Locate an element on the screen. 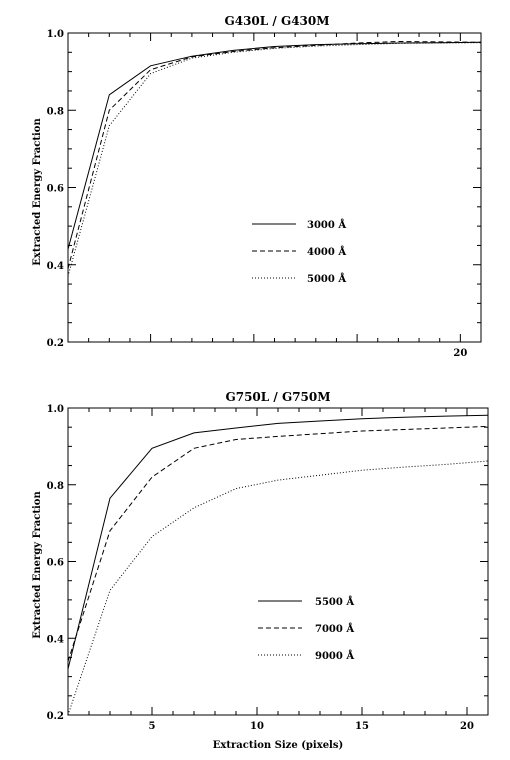  legend: 5500 Å 7000 Å 9000 Å is located at coordinates (306, 629).